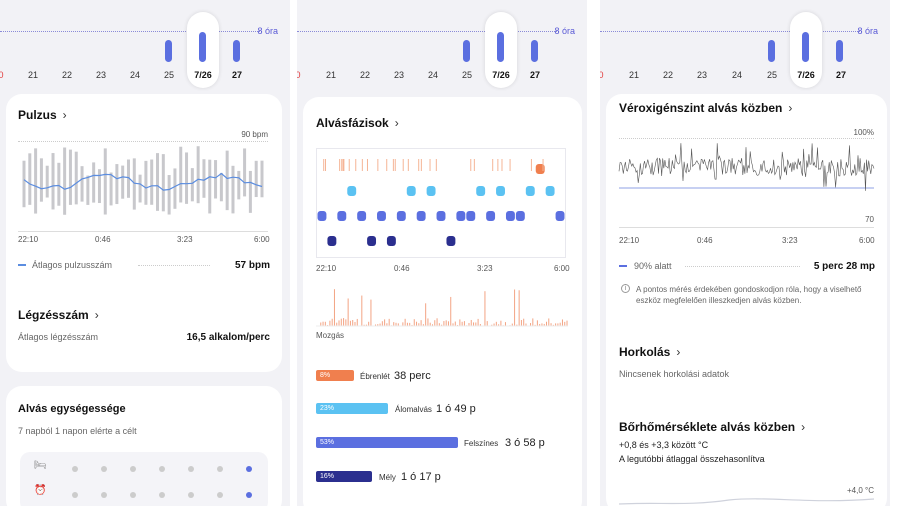 Image resolution: width=900 pixels, height=506 pixels. Describe the element at coordinates (335, 375) in the screenshot. I see `phase-bar-awake: 8%` at that location.